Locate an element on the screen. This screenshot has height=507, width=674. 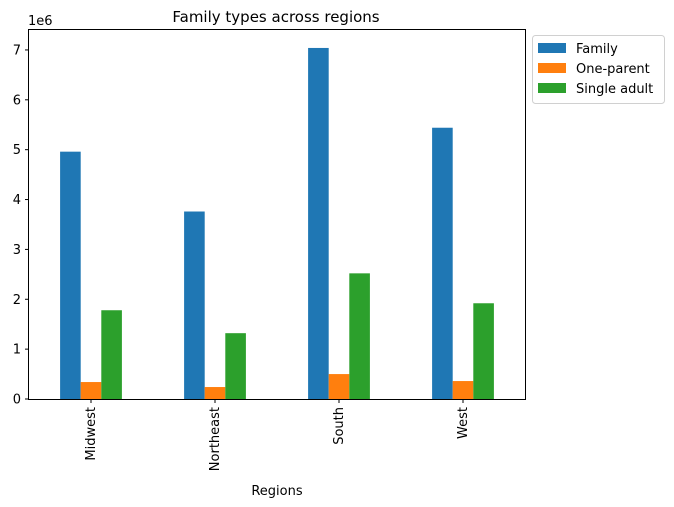
y-axis-ticks: 0 1 2 3 4 5 6 7 is located at coordinates (21, 225).